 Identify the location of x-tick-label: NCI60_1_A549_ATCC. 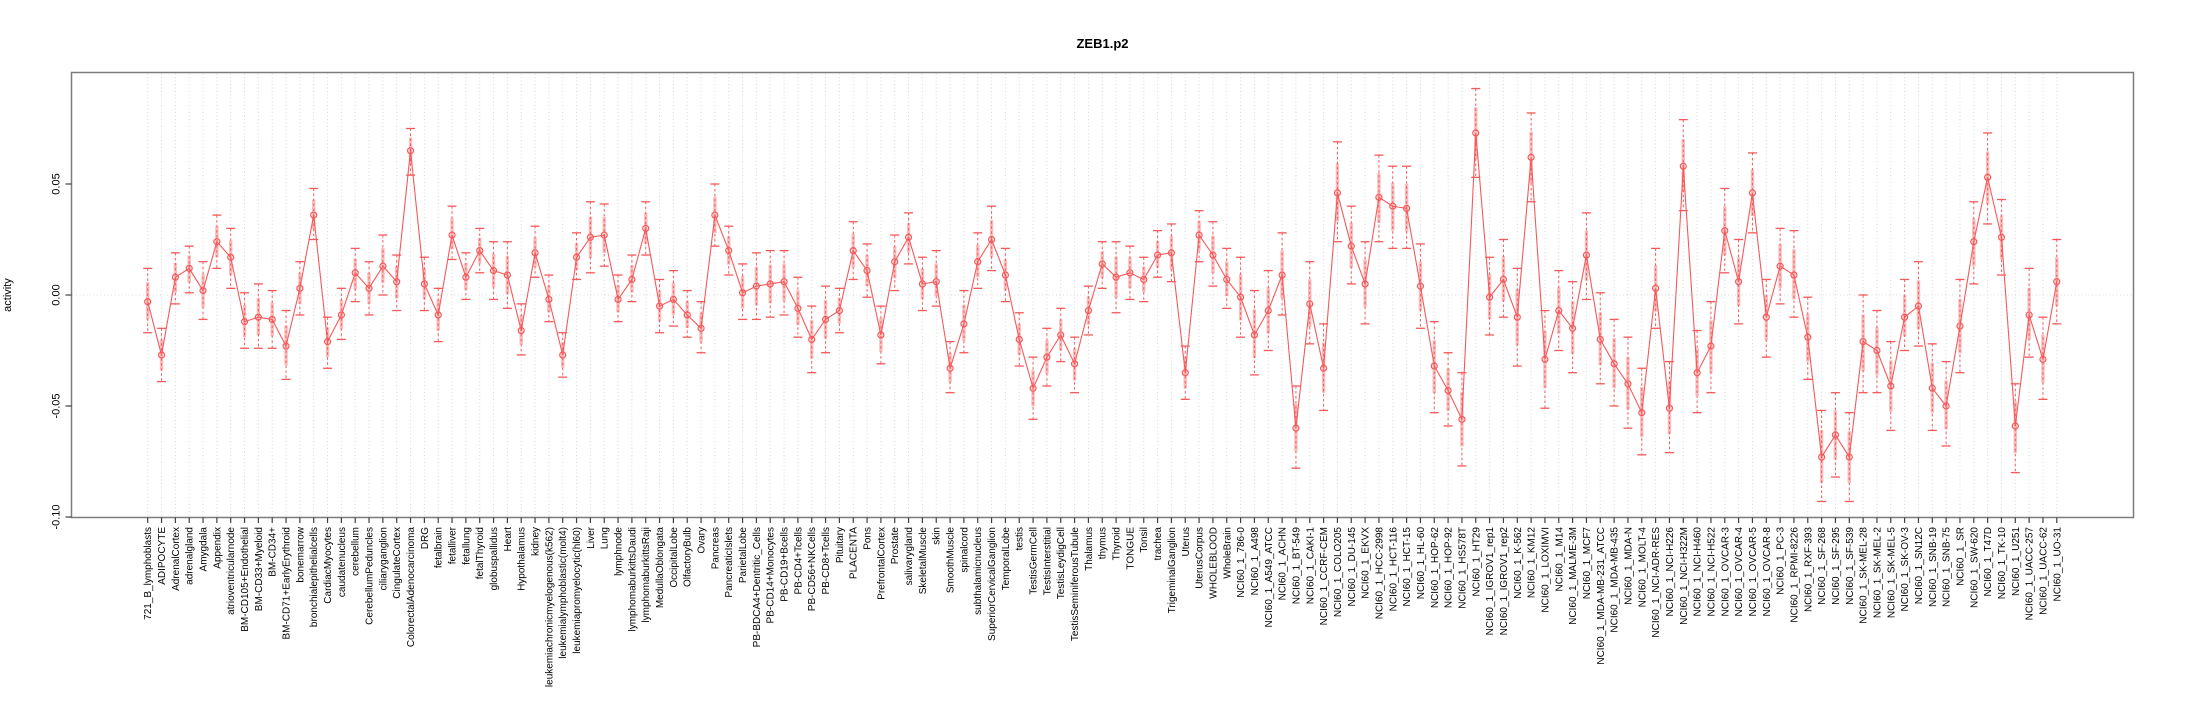
(1269, 577).